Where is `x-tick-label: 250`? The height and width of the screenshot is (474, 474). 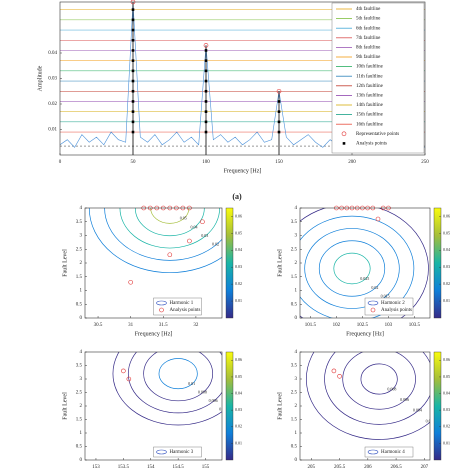 x-tick-label: 250 is located at coordinates (425, 162).